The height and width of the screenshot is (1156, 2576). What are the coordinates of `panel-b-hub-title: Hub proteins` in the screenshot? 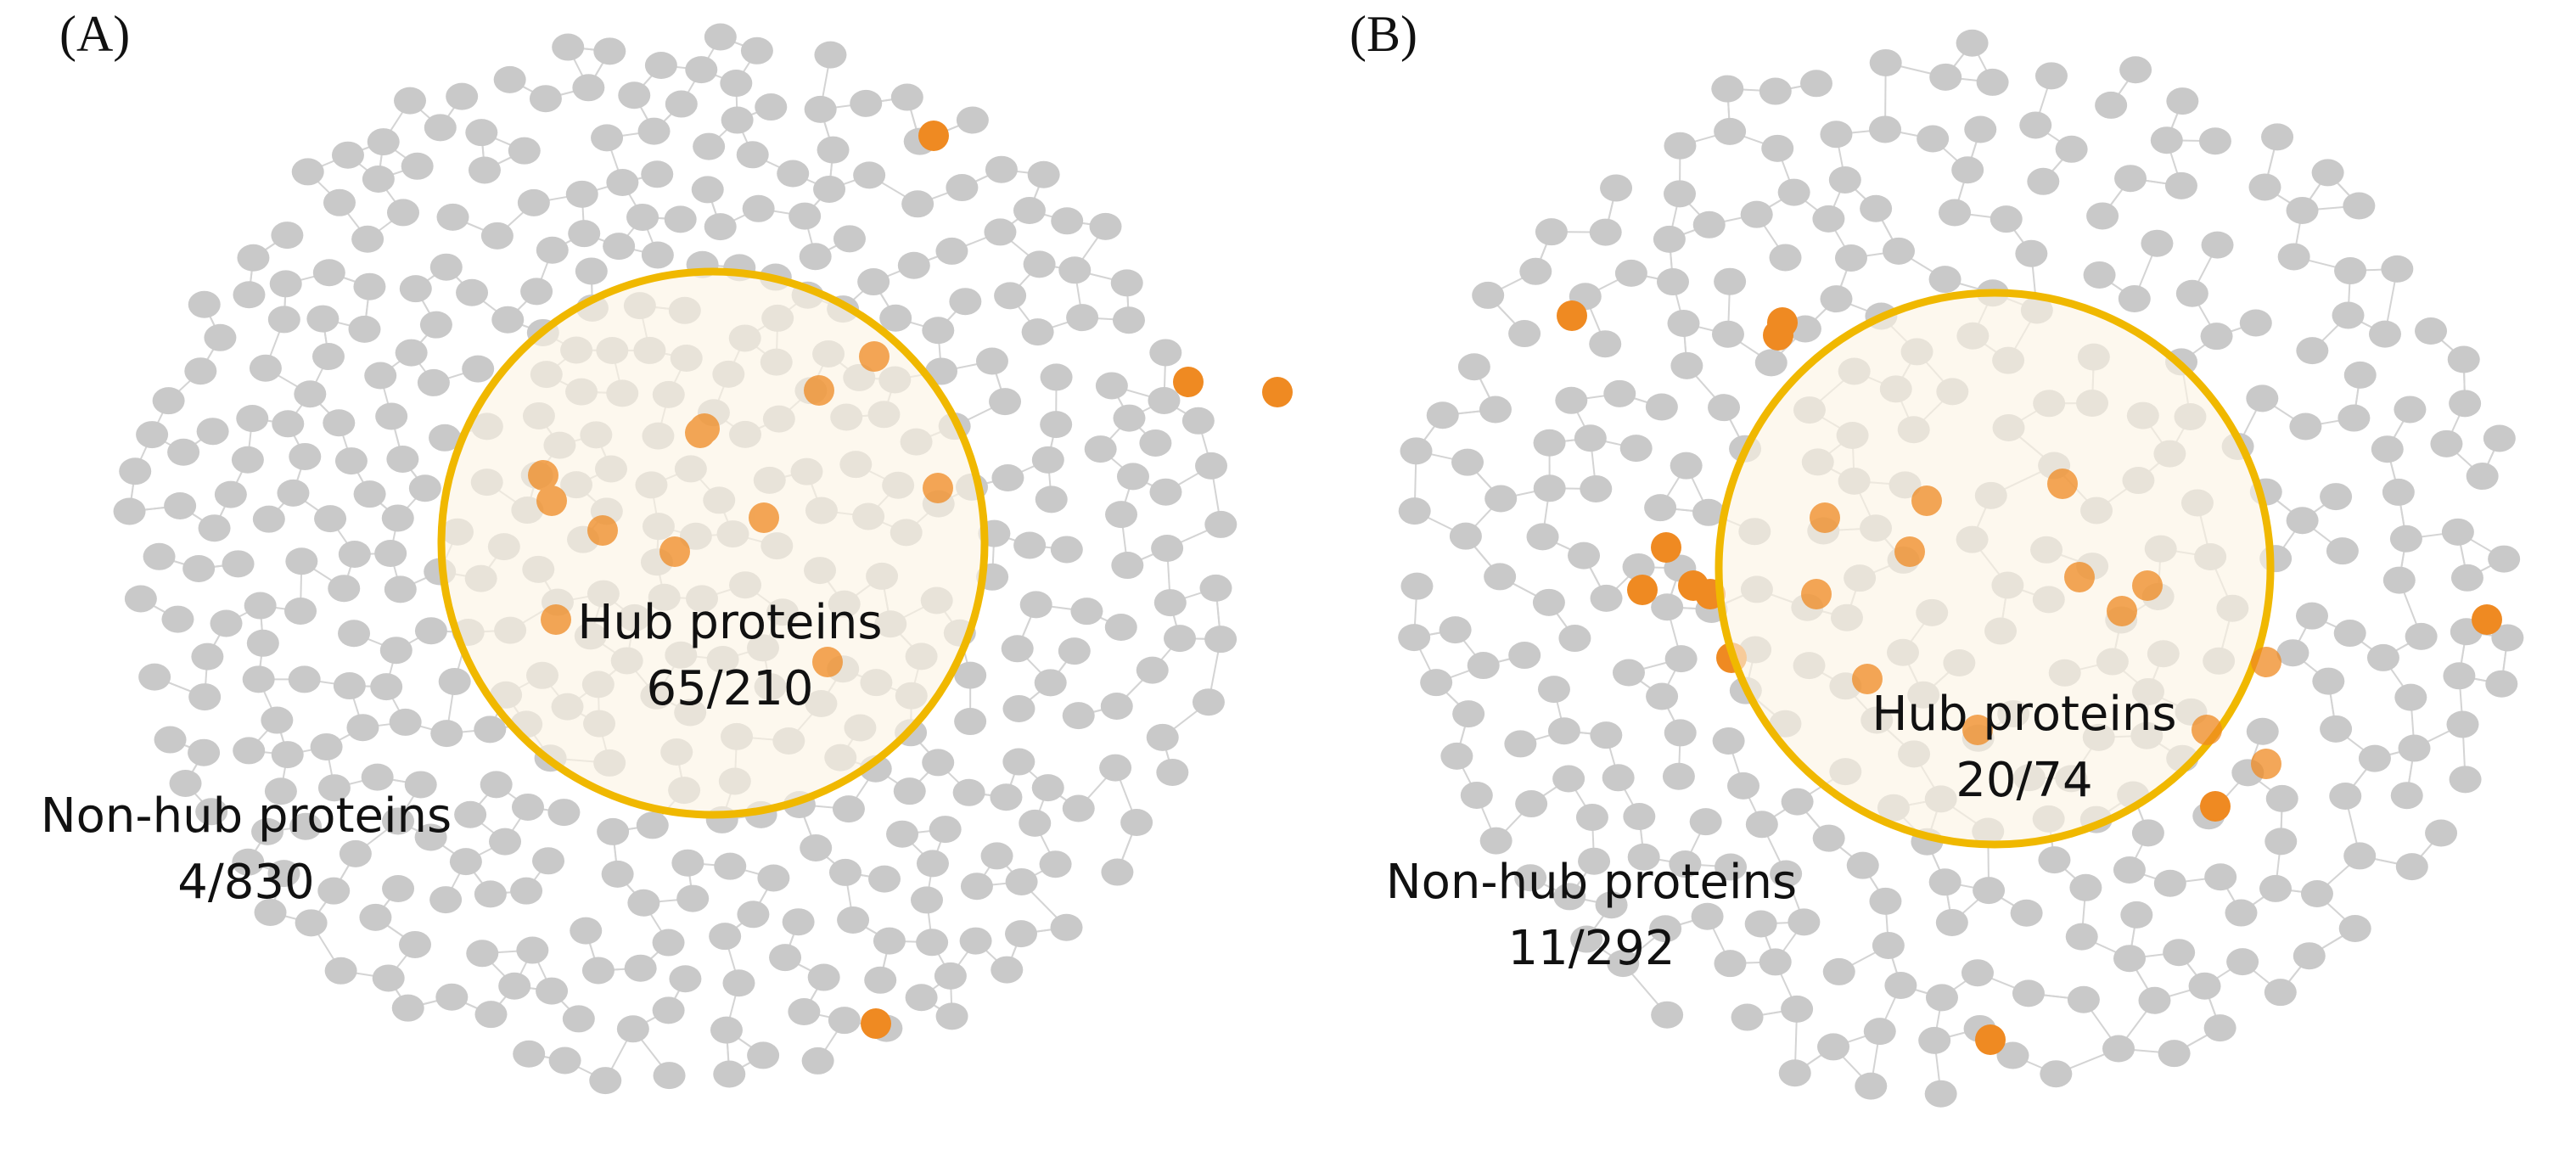 It's located at (2024, 714).